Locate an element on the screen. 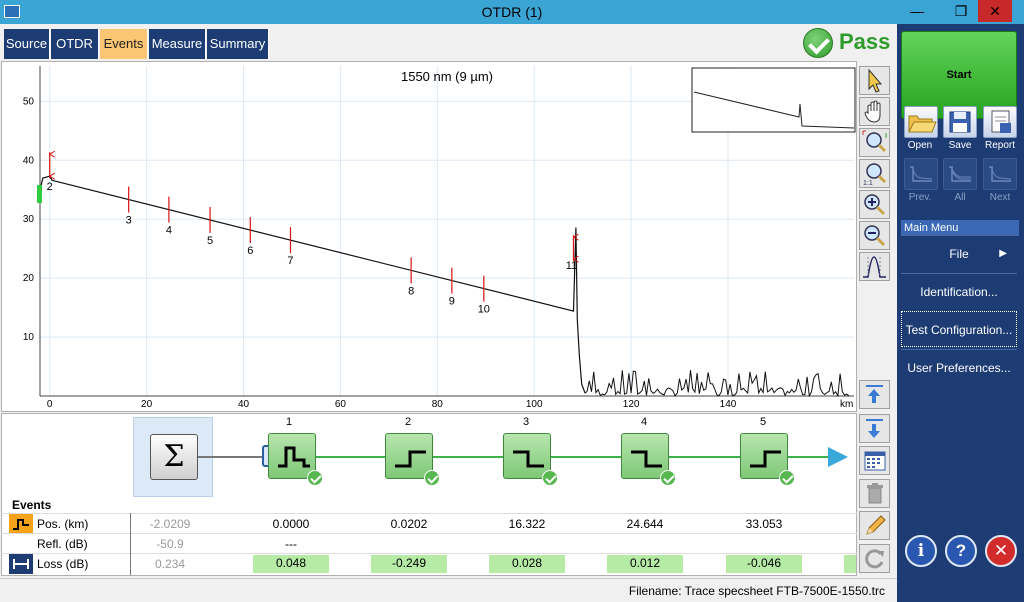 Image resolution: width=1024 pixels, height=602 pixels. select-cursor-tool is located at coordinates (874, 80).